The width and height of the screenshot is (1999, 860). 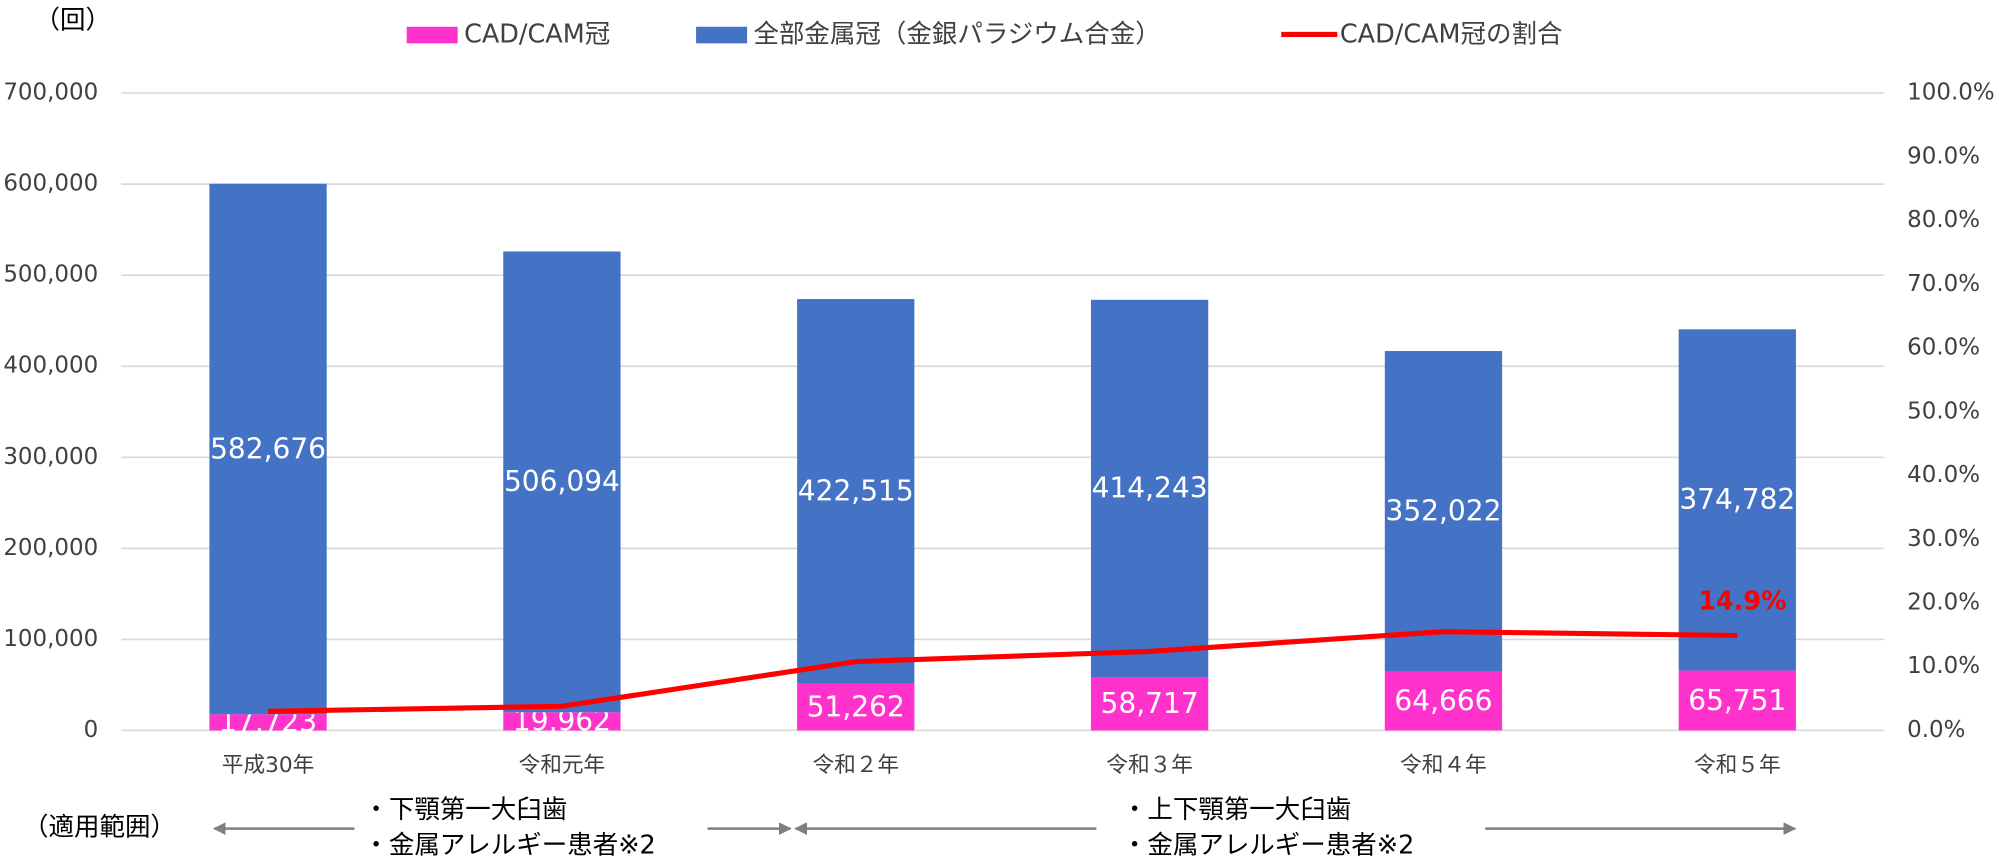 What do you see at coordinates (1943, 348) in the screenshot?
I see `y2-tick-label: 60.0%` at bounding box center [1943, 348].